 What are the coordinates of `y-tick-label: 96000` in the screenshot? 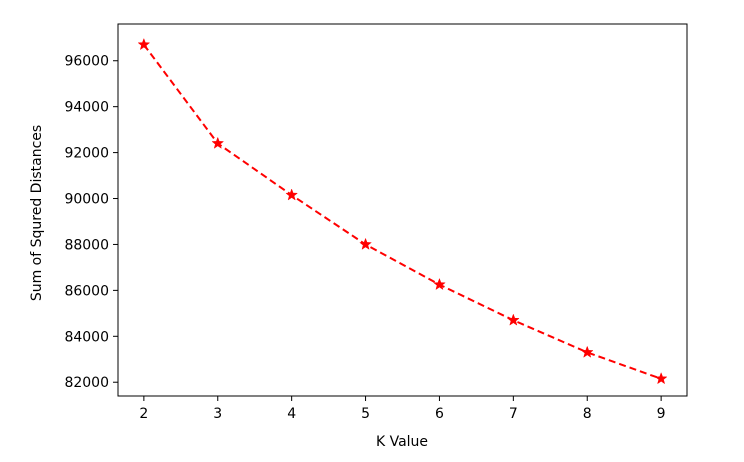 It's located at (86, 62).